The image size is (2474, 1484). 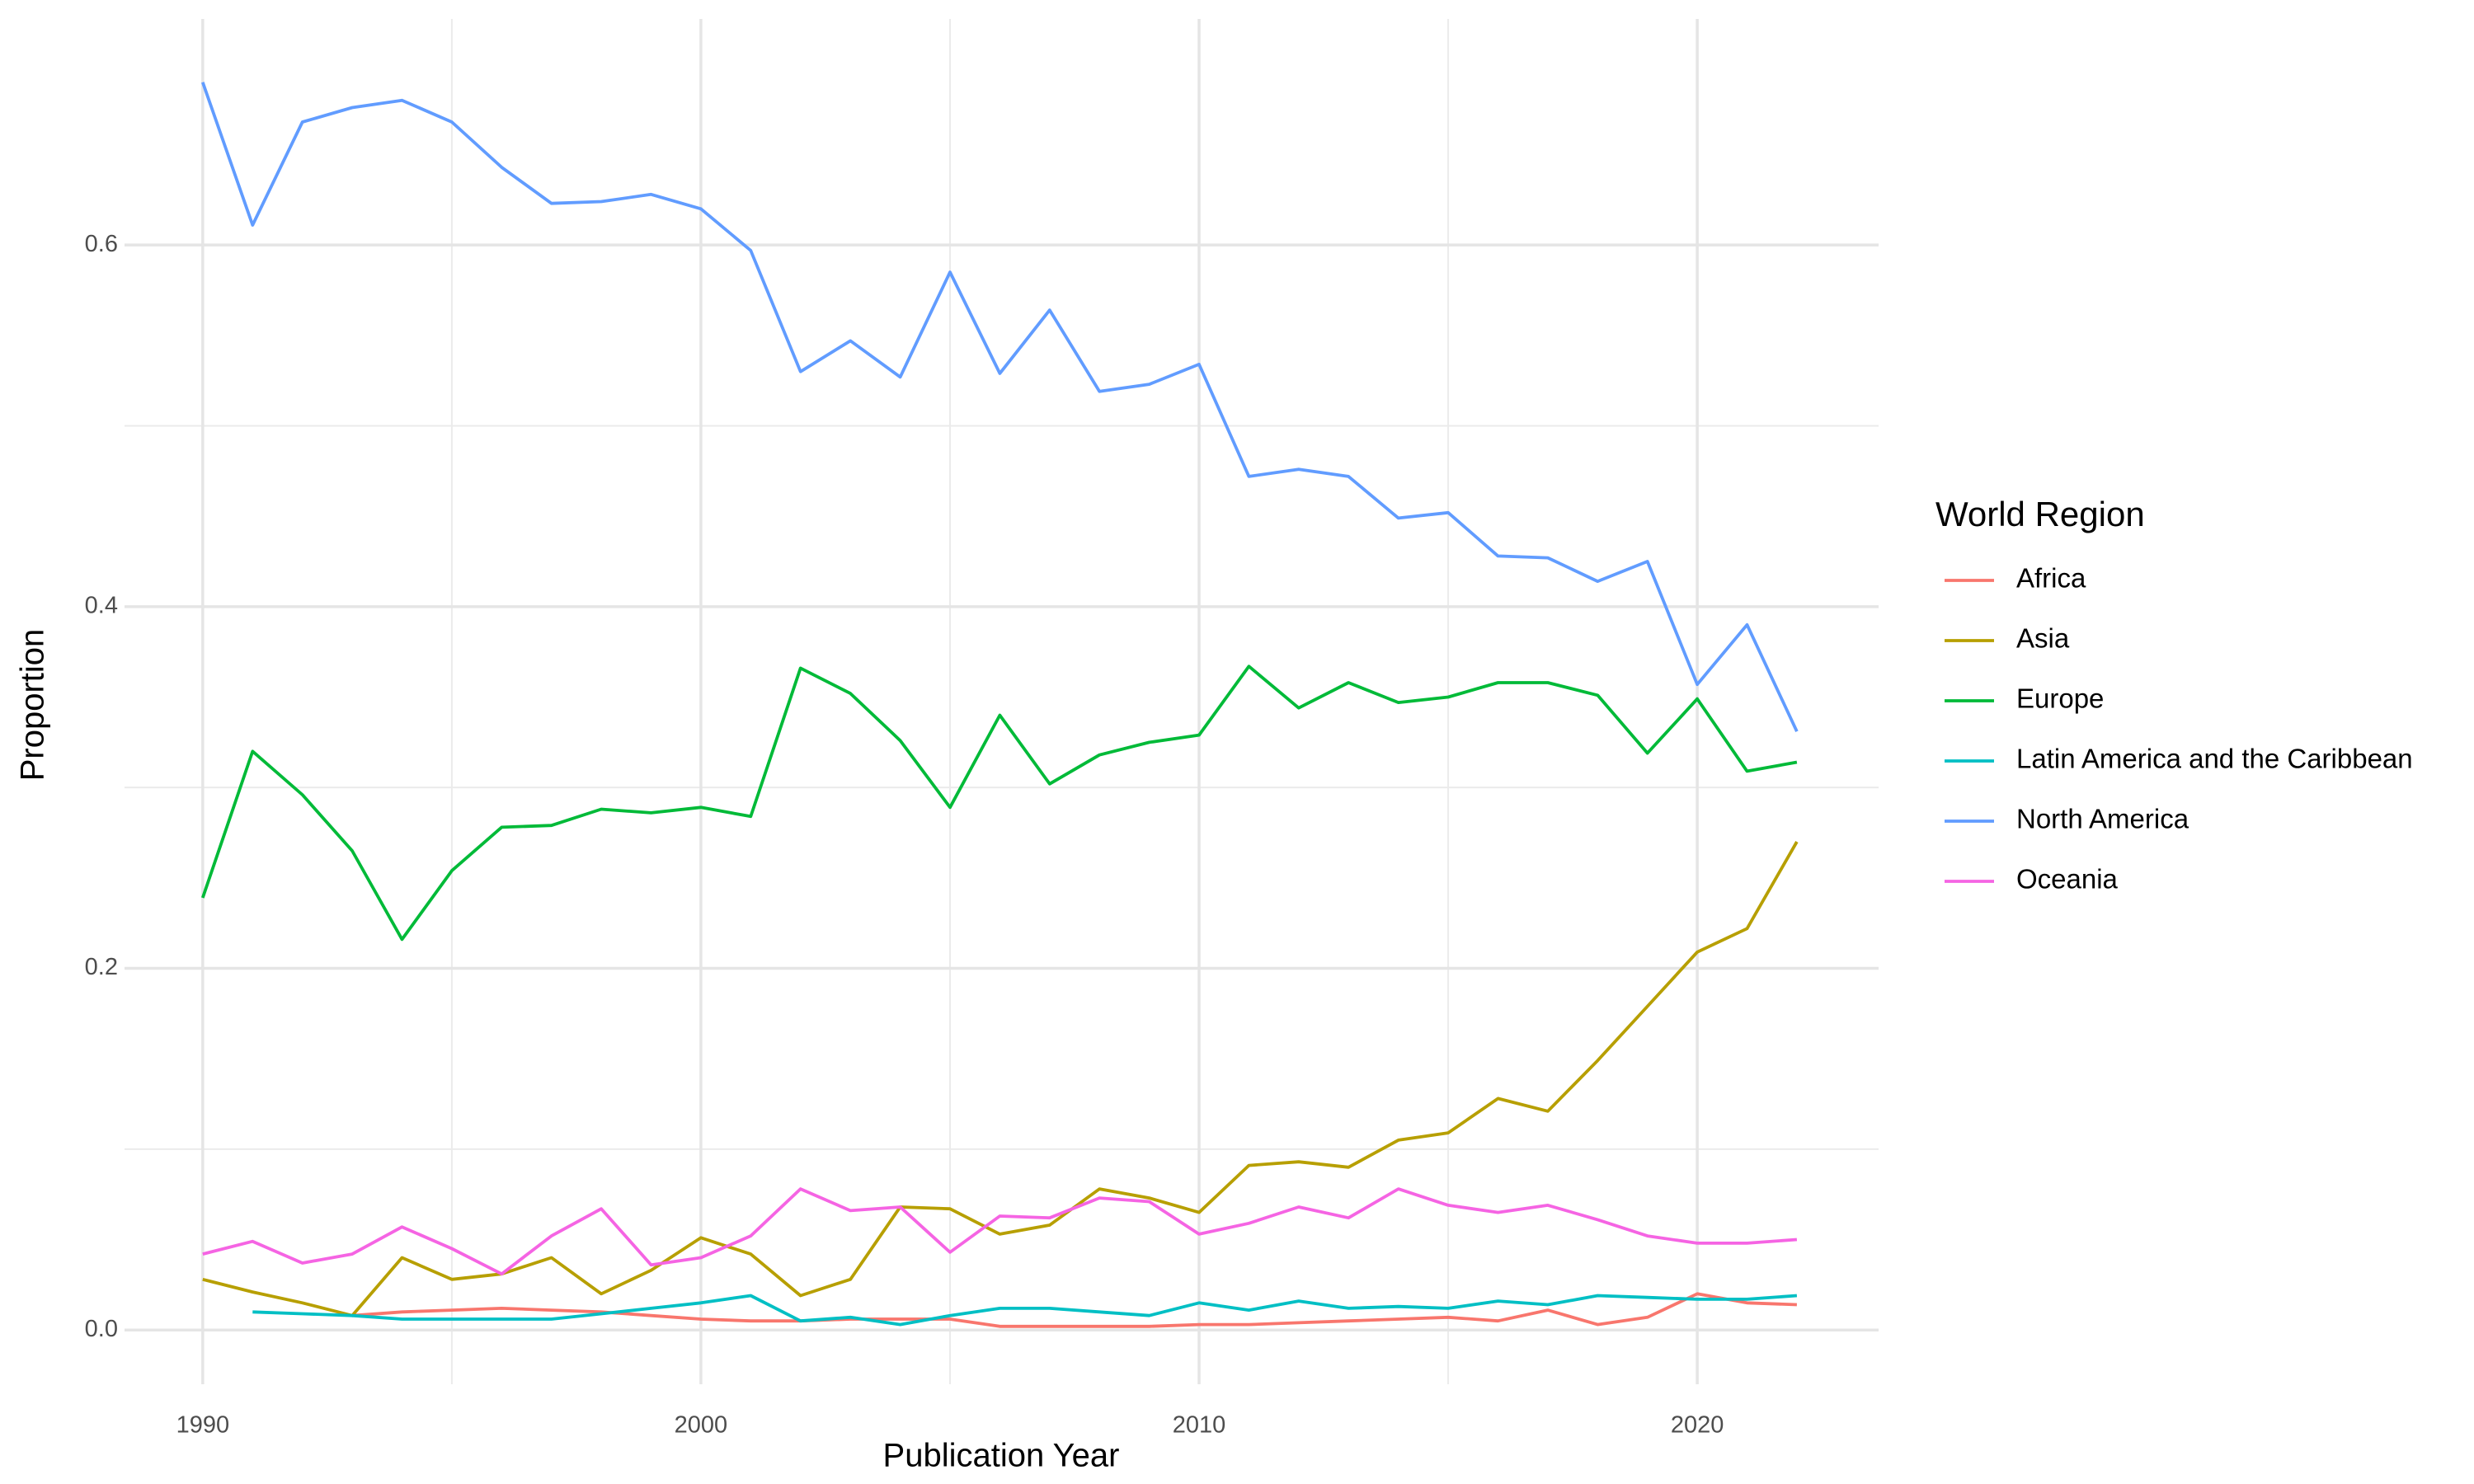 What do you see at coordinates (1199, 1425) in the screenshot?
I see `x-tick-label: 2010` at bounding box center [1199, 1425].